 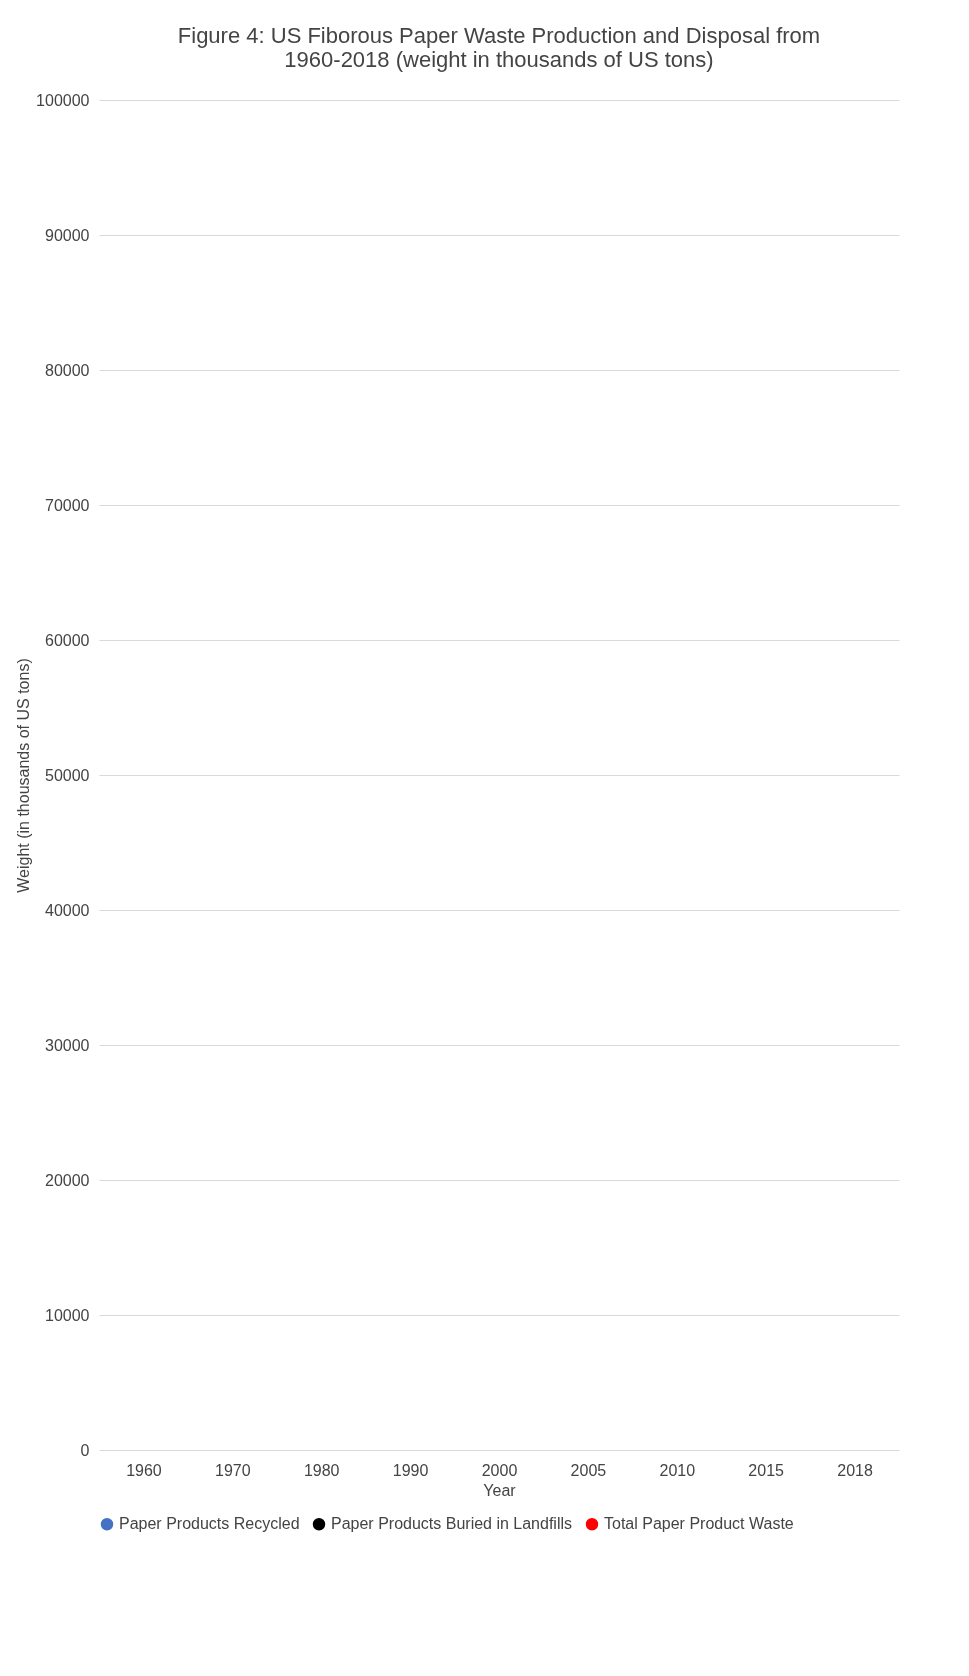 I want to click on y-tick-label: 90000, so click(x=67, y=235).